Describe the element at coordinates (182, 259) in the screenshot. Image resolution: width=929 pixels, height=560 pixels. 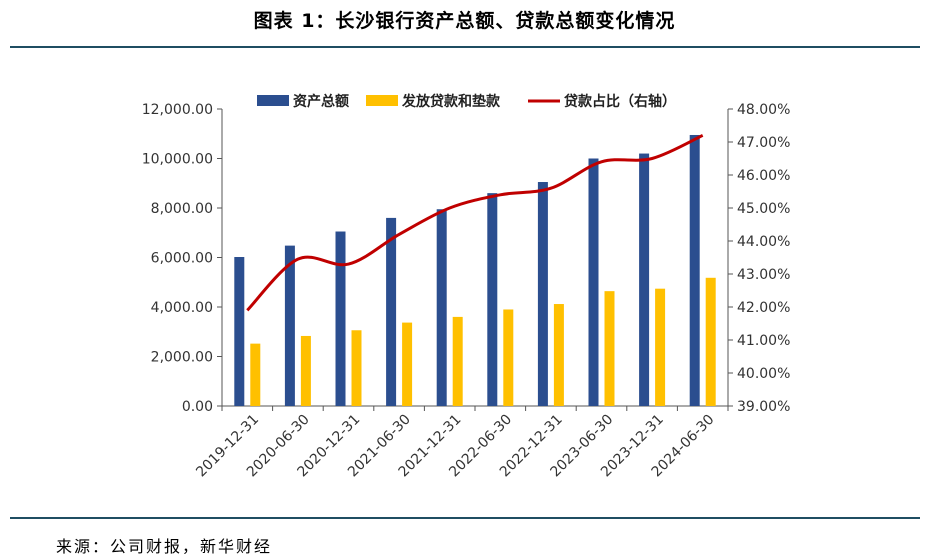
I see `left-tick-label: 6,000.00` at that location.